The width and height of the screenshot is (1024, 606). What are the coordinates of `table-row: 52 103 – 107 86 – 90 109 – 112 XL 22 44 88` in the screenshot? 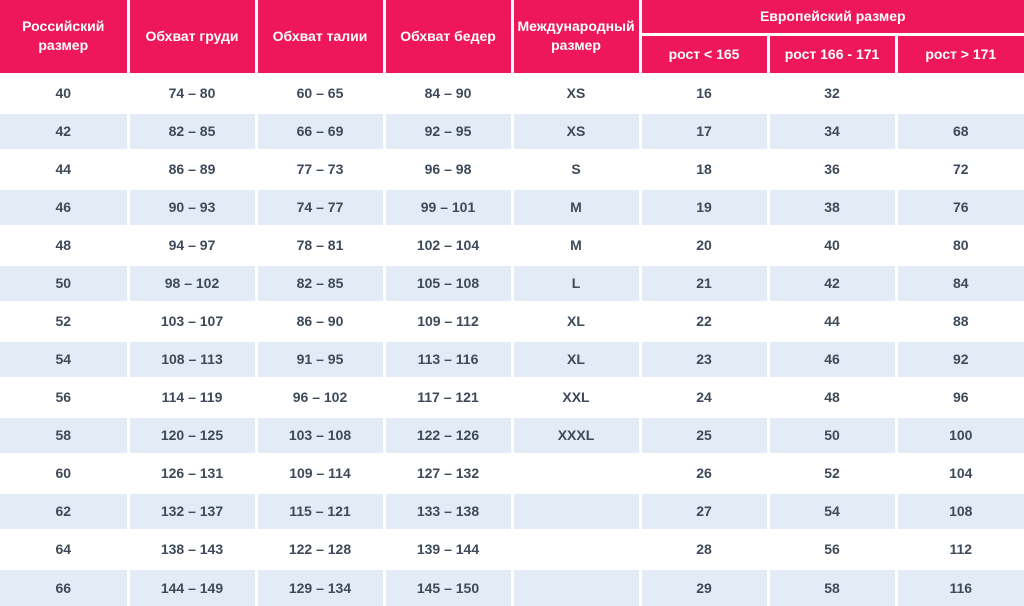 It's located at (512, 321).